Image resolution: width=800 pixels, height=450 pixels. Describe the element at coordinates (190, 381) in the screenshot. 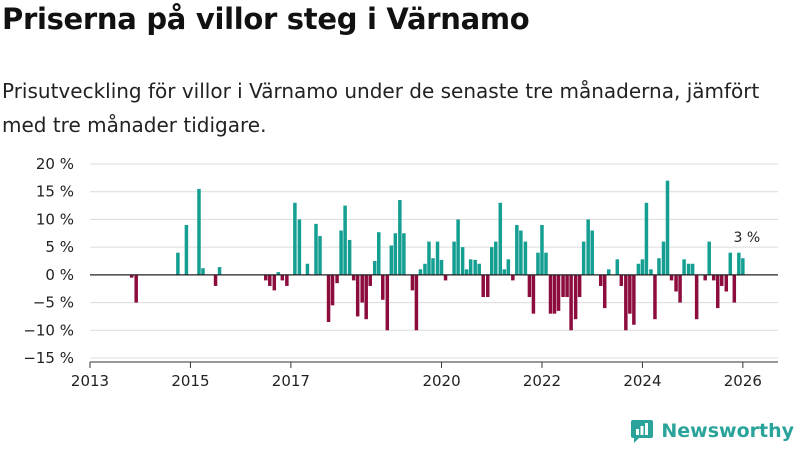

I see `x-tick-label: 2015` at that location.